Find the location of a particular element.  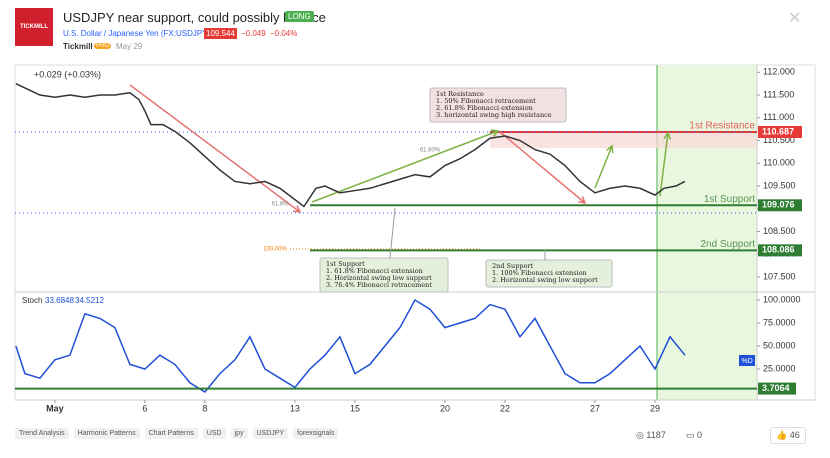

tag: Harmonic Patterns is located at coordinates (106, 433).